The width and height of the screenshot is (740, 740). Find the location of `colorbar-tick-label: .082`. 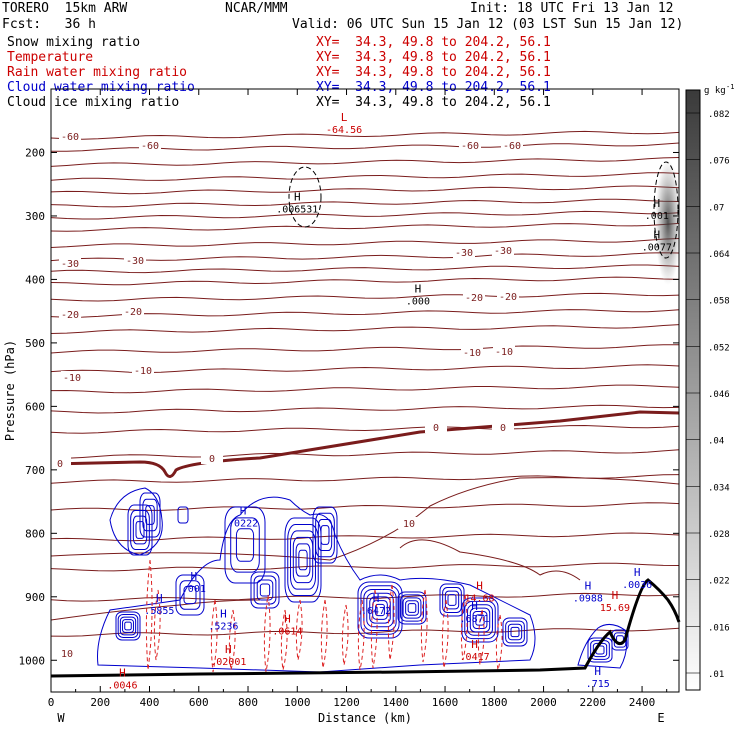

colorbar-tick-label: .082 is located at coordinates (719, 115).